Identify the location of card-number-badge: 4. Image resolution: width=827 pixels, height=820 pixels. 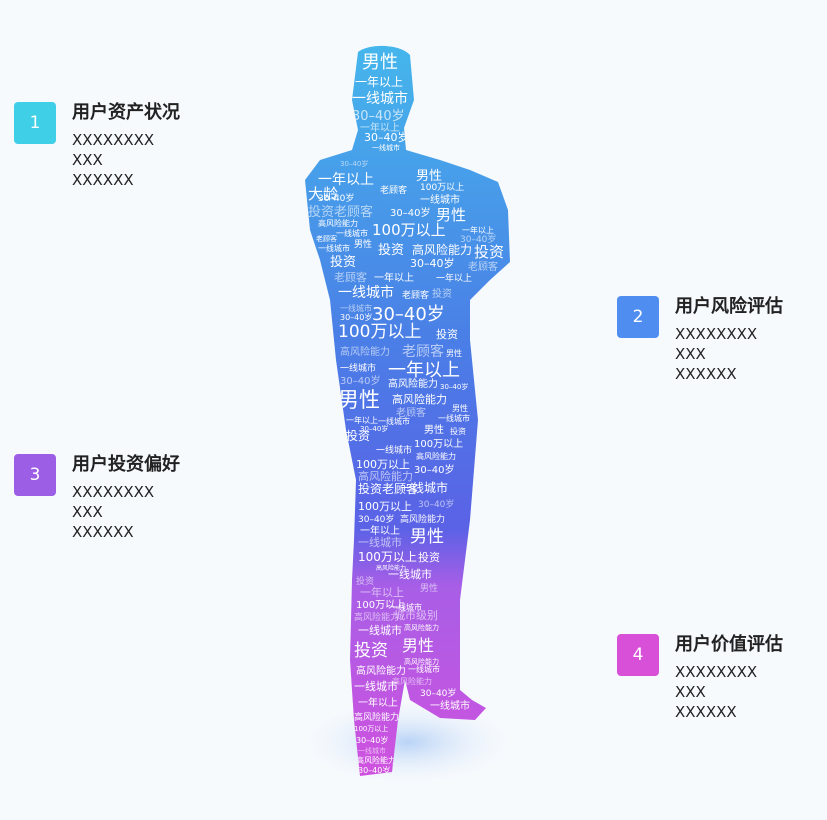
(638, 655).